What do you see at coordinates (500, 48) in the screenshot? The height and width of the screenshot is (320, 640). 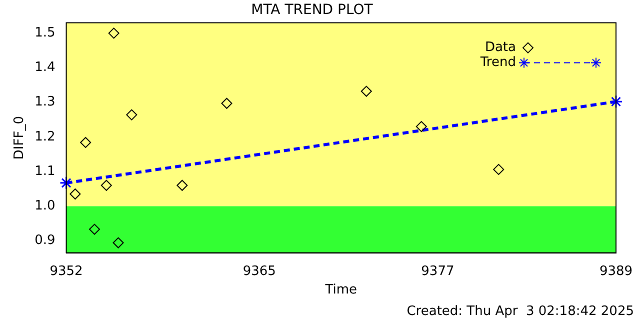 I see `legend-label: Data` at bounding box center [500, 48].